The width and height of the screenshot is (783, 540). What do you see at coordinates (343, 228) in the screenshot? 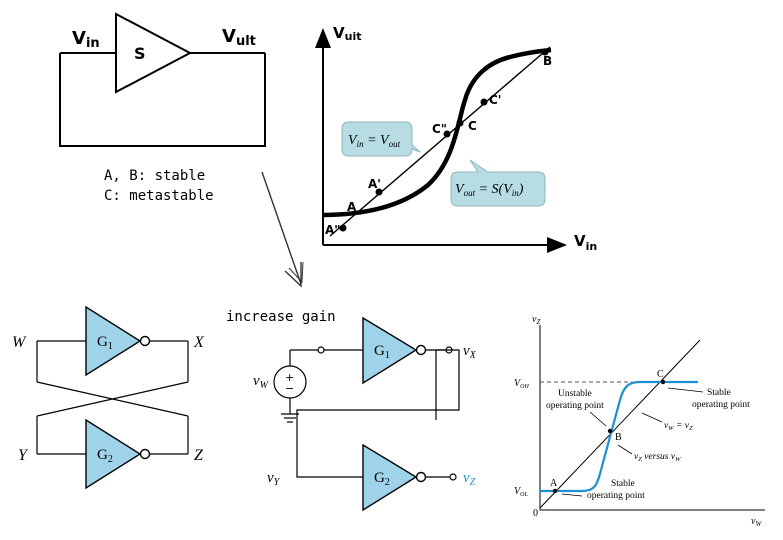
I see `point-a2` at bounding box center [343, 228].